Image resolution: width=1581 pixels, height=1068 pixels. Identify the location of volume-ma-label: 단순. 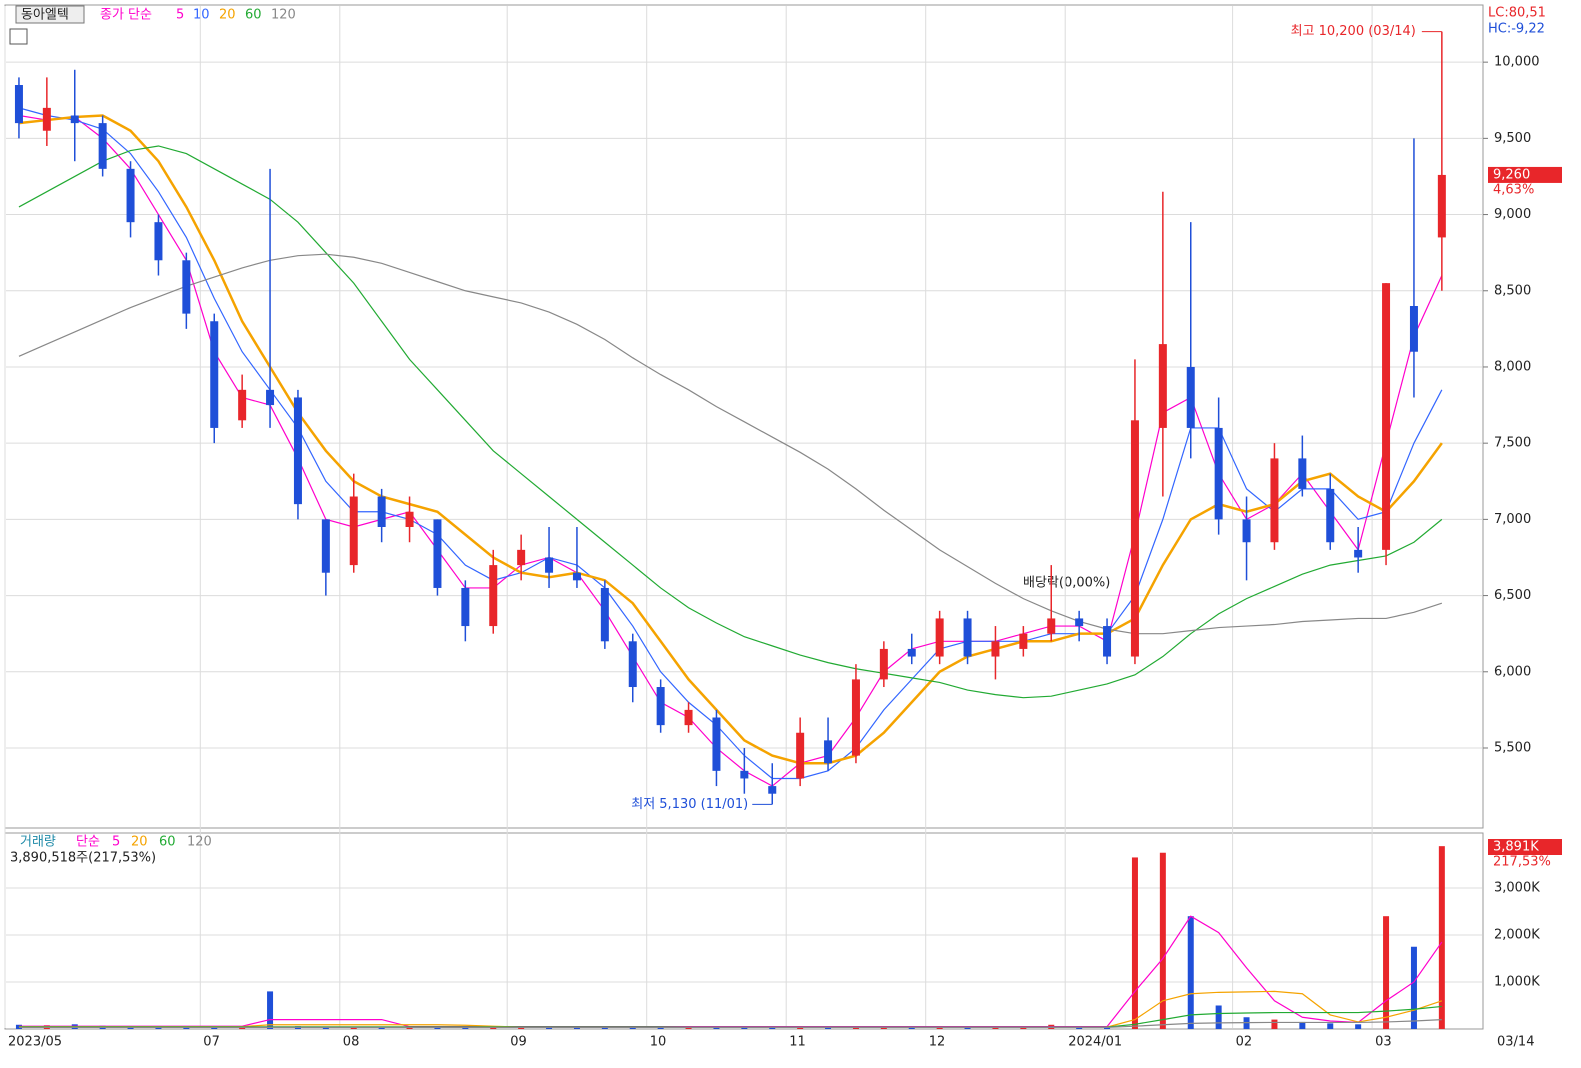
(88, 842).